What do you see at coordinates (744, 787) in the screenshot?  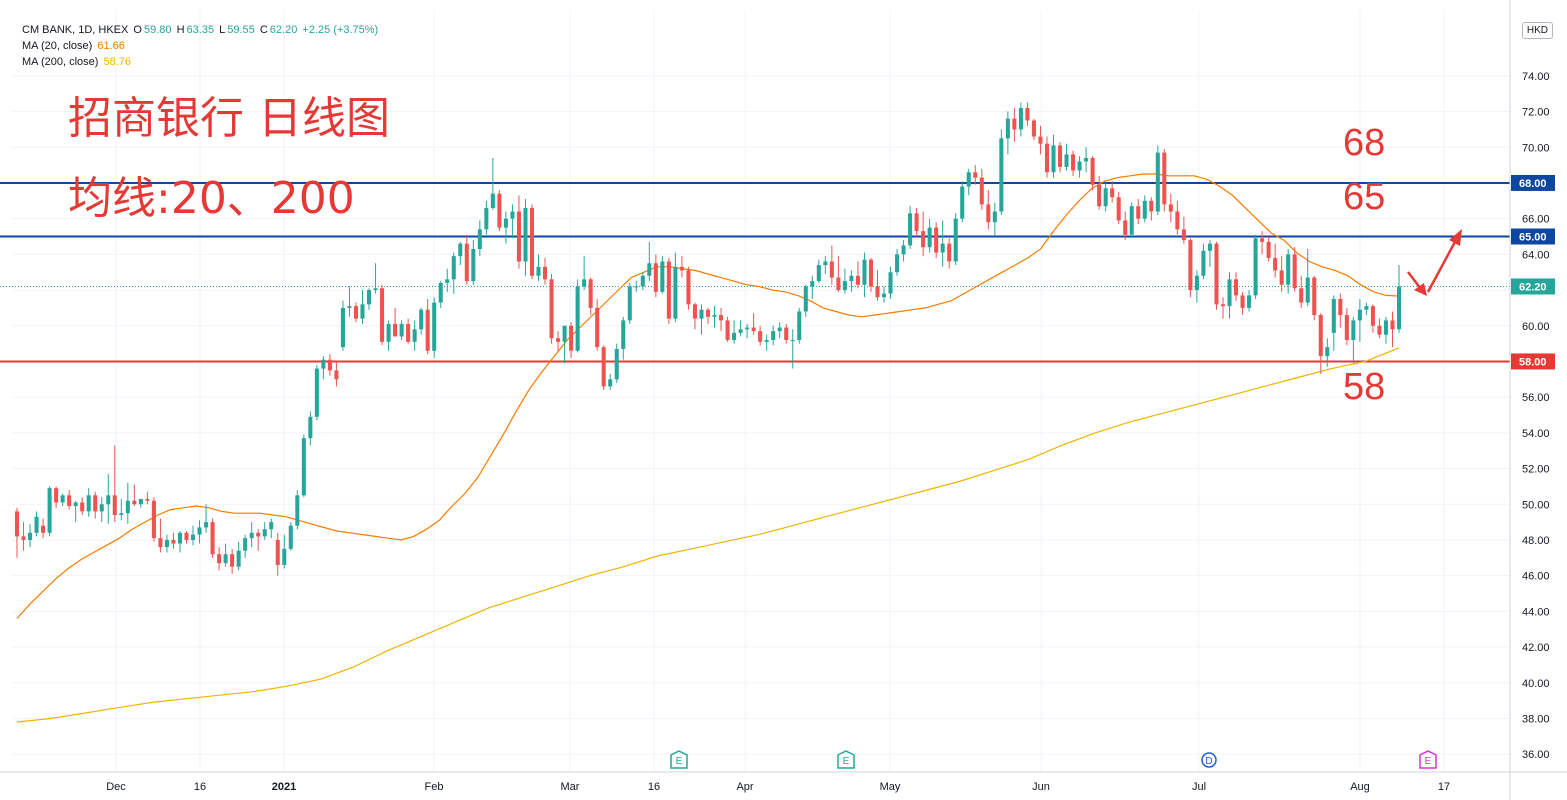 I see `x-tick-label: Apr` at bounding box center [744, 787].